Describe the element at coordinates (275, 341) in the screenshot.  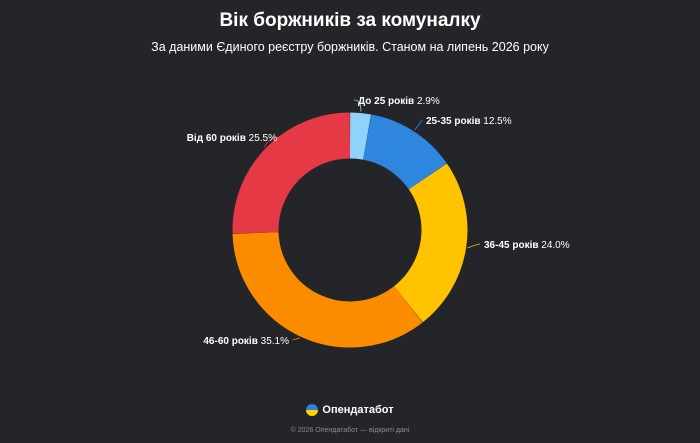
I see `slice-value-label: 35.1%` at that location.